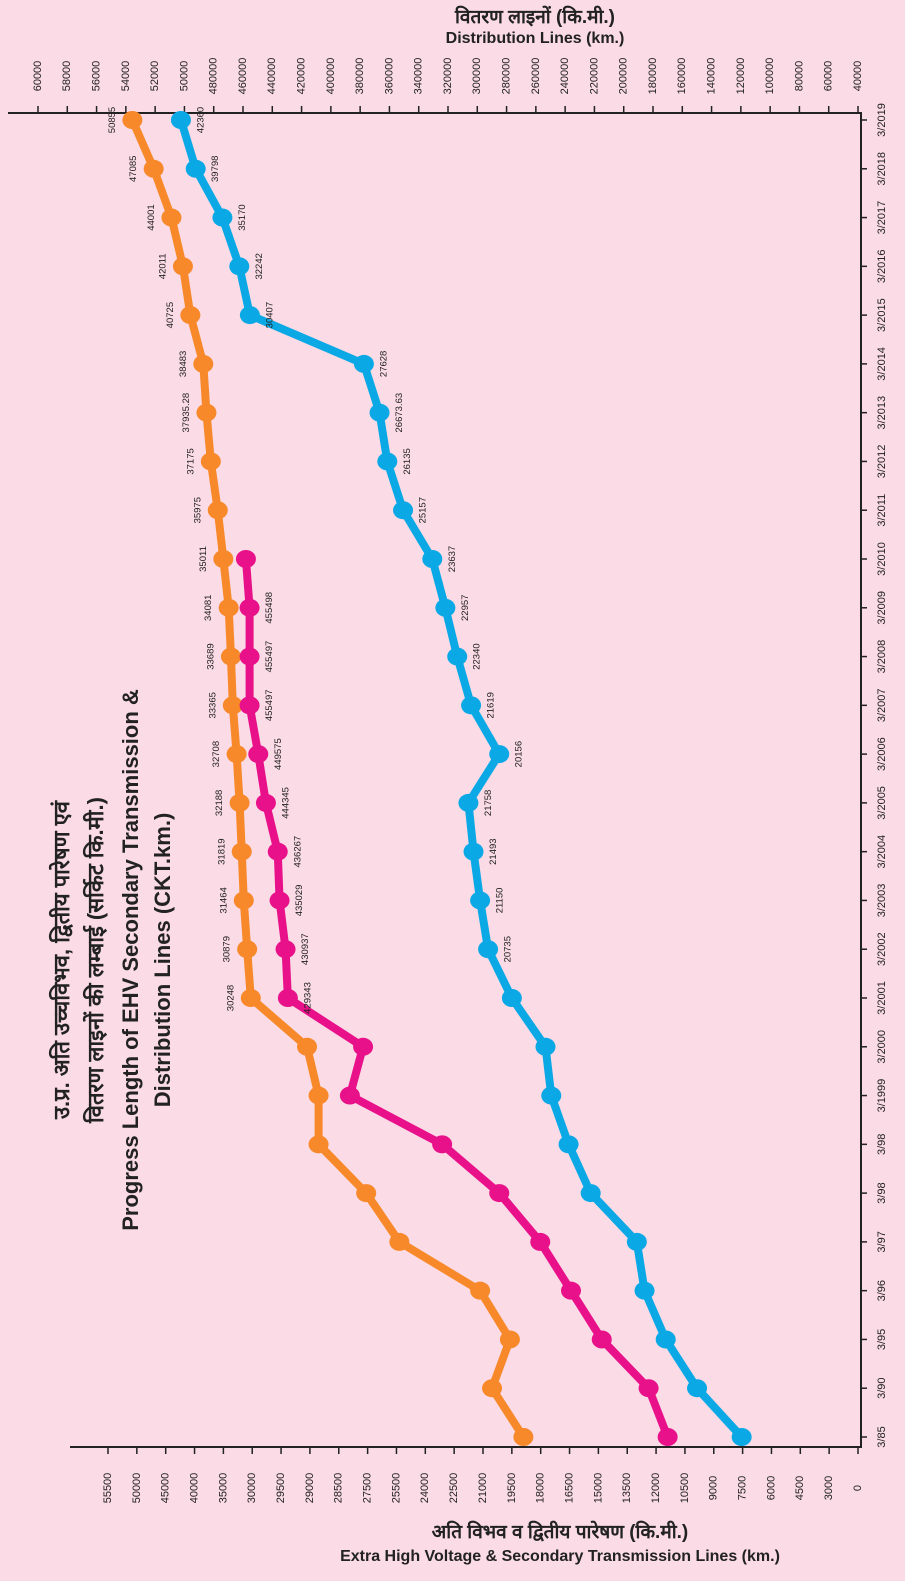  I want to click on chart-title: वितरण लाइनों की लम्बाई (सर्किट कि.मी.), so click(95, 960).